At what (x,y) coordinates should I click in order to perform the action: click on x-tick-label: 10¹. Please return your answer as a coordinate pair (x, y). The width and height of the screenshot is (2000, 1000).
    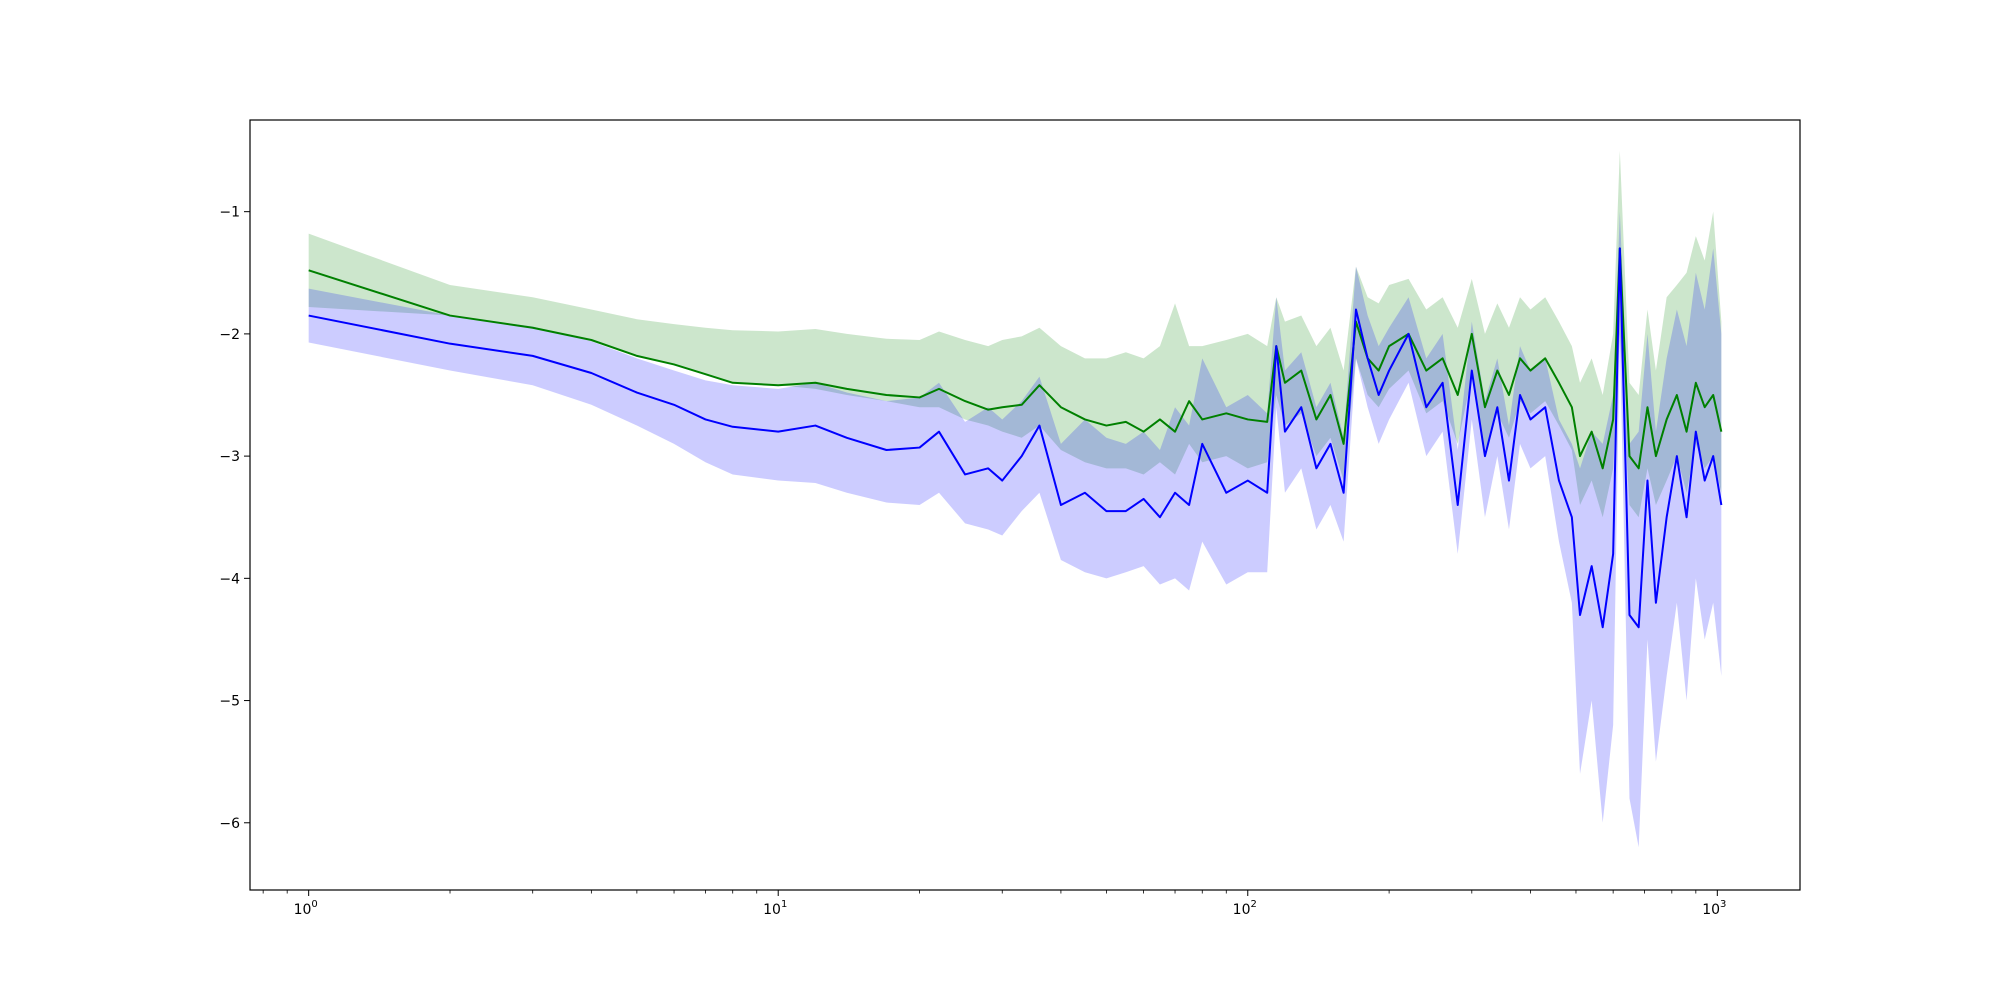
    Looking at the image, I should click on (775, 908).